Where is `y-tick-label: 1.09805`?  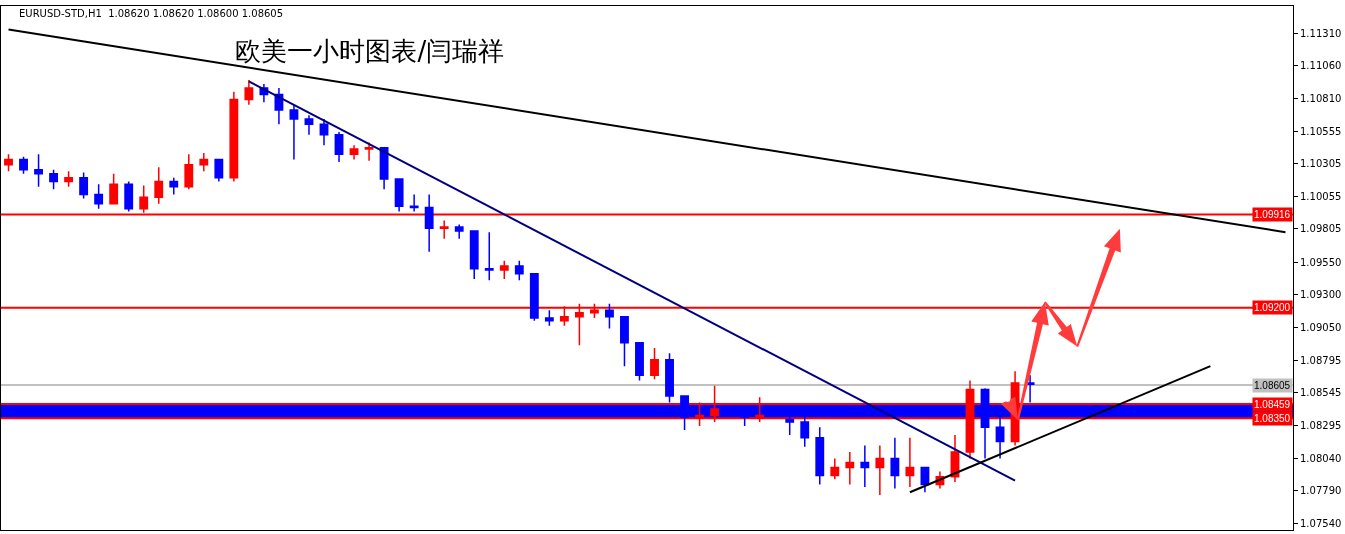
y-tick-label: 1.09805 is located at coordinates (1321, 229).